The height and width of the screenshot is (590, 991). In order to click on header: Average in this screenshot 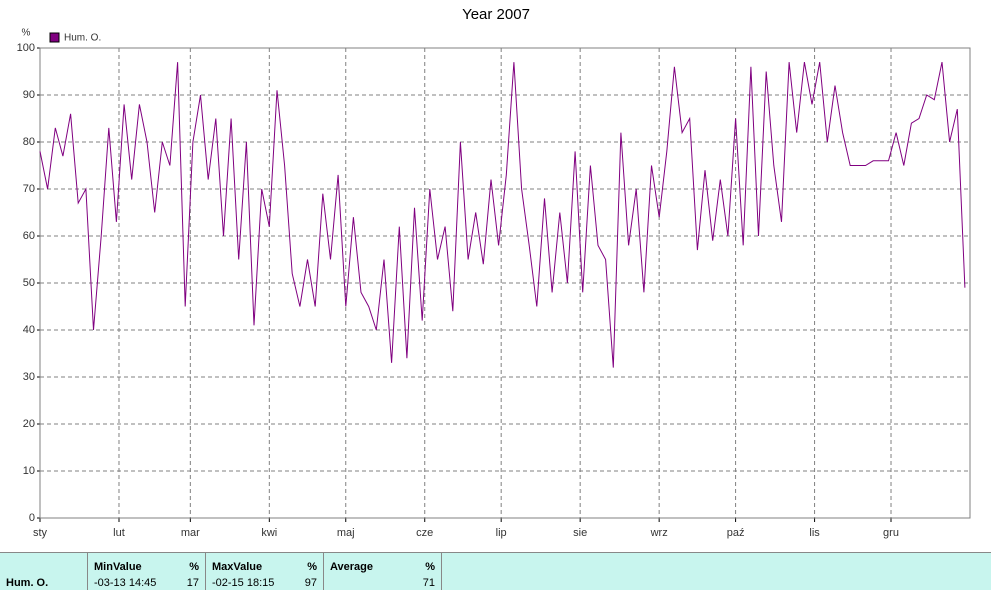, I will do `click(352, 567)`.